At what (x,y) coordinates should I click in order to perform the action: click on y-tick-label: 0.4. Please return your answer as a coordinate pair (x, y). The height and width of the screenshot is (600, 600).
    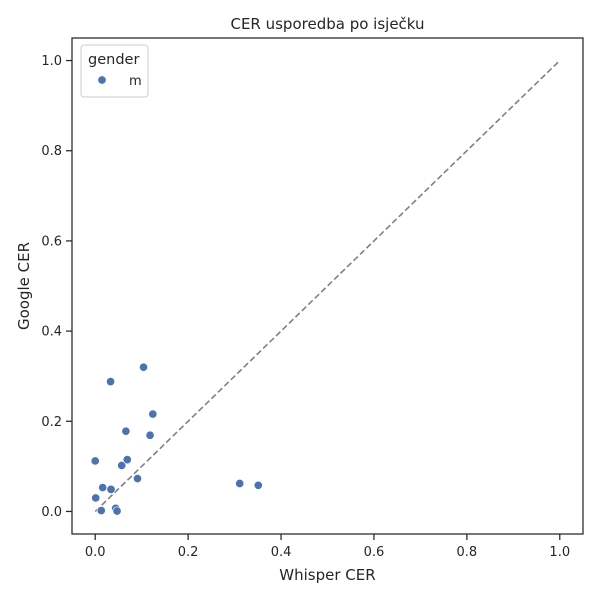
    Looking at the image, I should click on (51, 332).